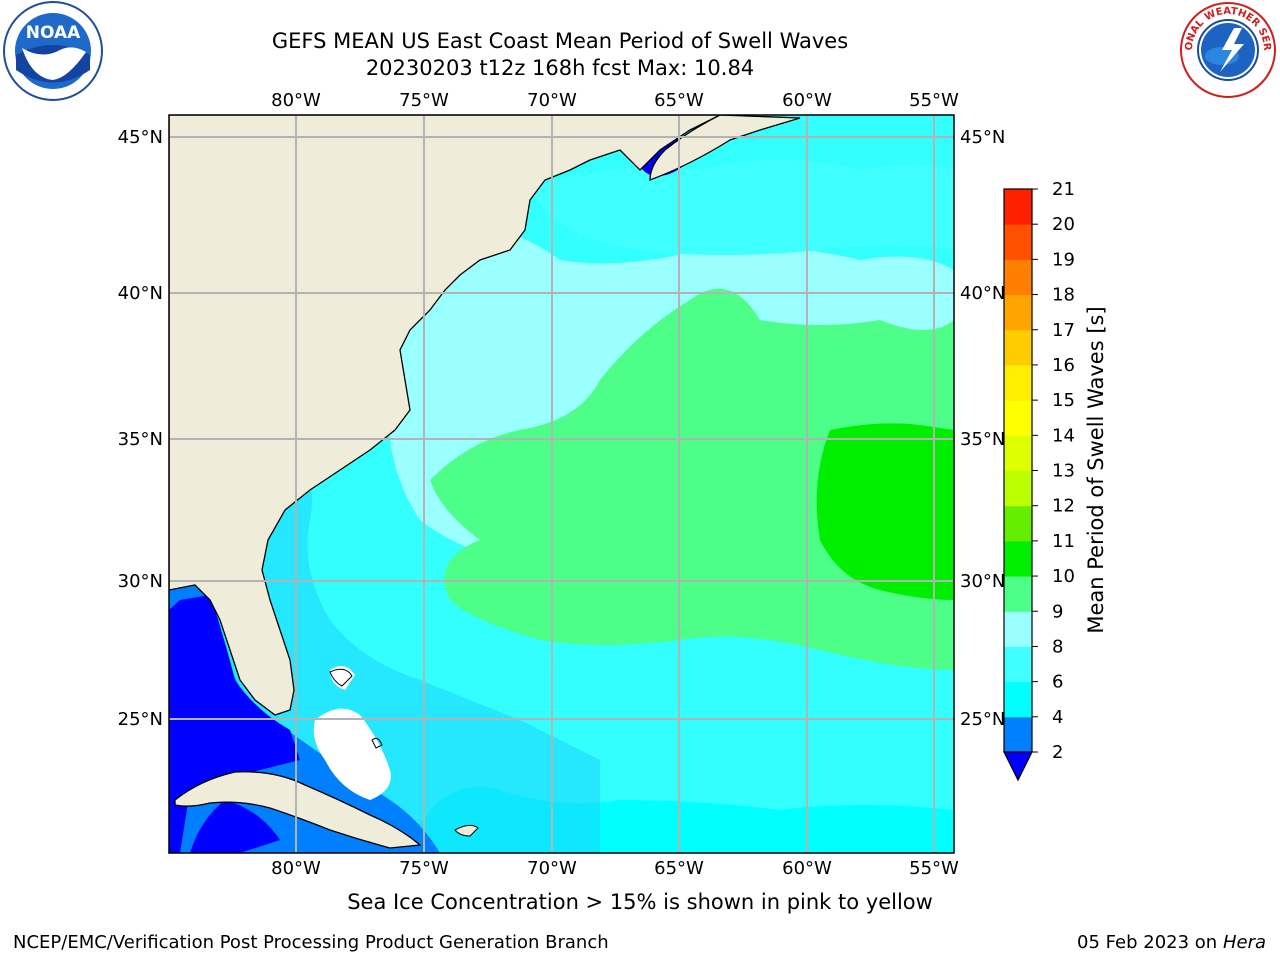 The width and height of the screenshot is (1280, 960). I want to click on colorbar-tick-label: 13, so click(1063, 471).